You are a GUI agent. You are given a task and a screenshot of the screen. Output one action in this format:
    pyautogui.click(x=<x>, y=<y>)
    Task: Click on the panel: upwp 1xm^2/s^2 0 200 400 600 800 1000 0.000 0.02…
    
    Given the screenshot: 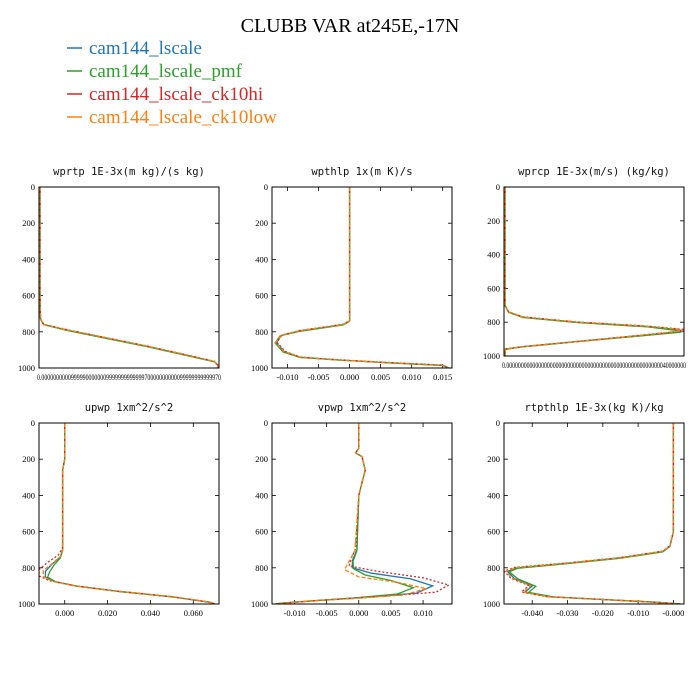 What is the action you would take?
    pyautogui.click(x=119, y=510)
    